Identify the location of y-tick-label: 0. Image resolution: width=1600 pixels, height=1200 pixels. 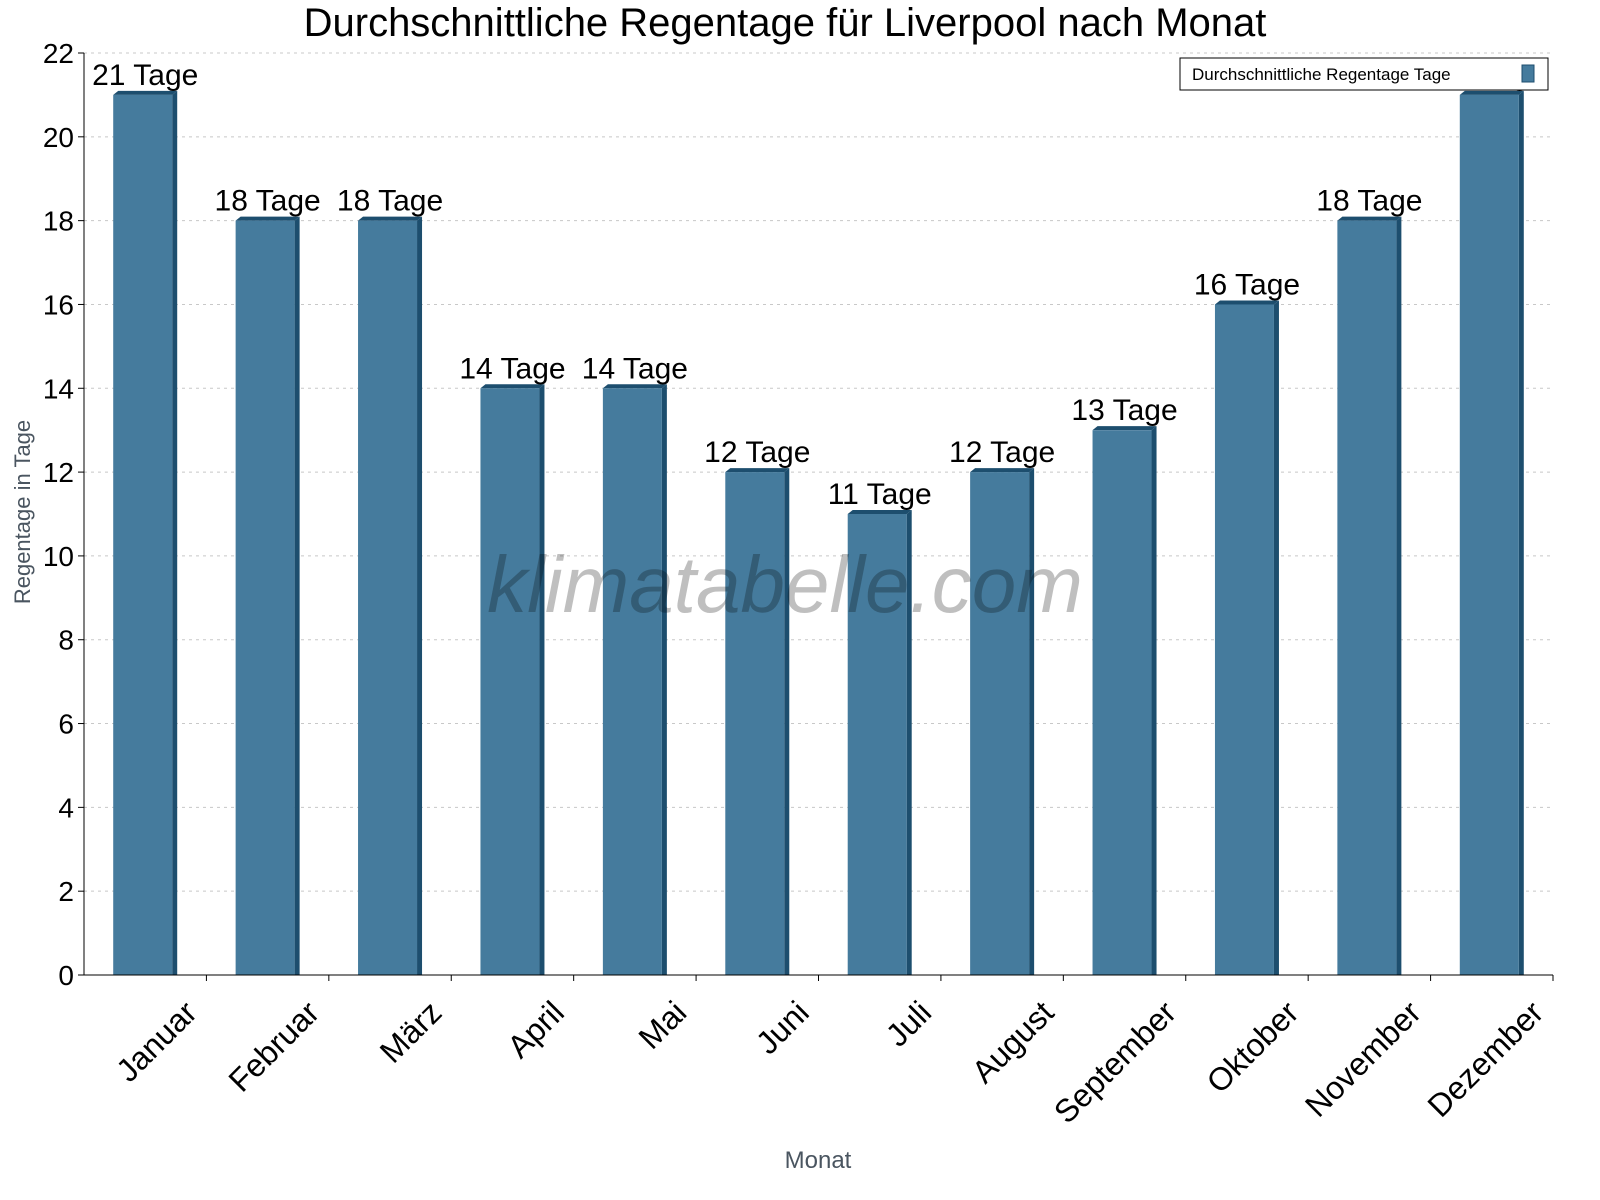
(66, 975).